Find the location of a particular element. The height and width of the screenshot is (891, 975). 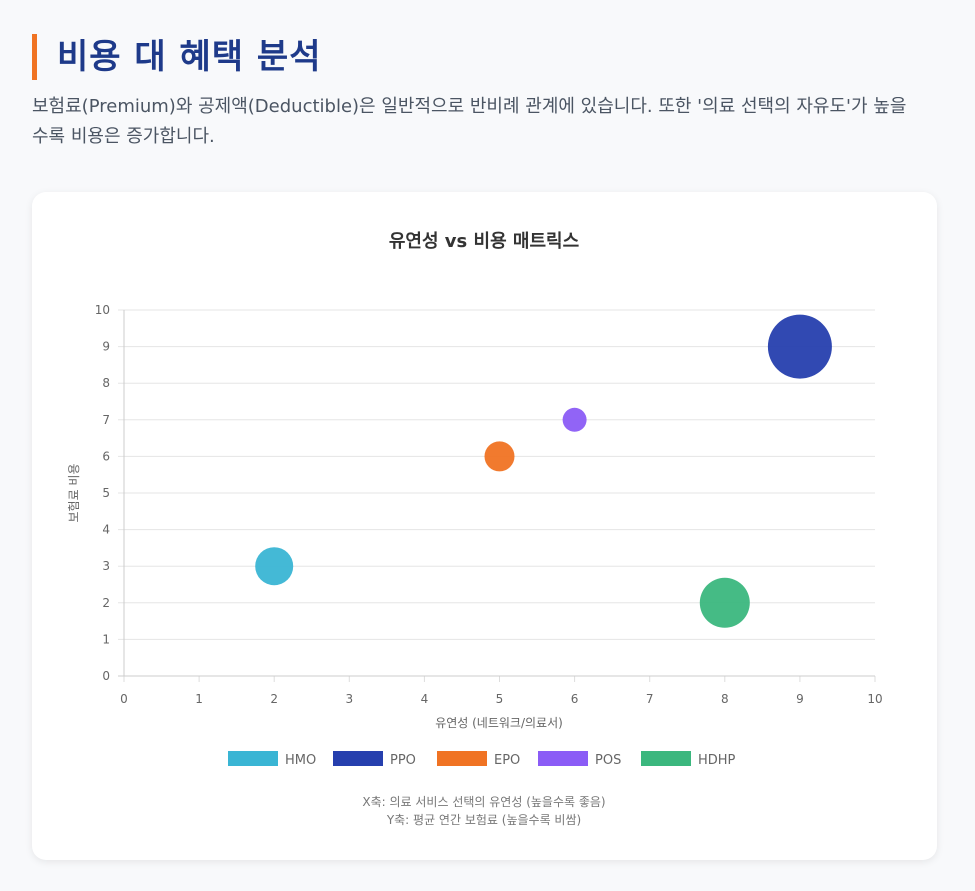

y-tick-label: 7 is located at coordinates (106, 420).